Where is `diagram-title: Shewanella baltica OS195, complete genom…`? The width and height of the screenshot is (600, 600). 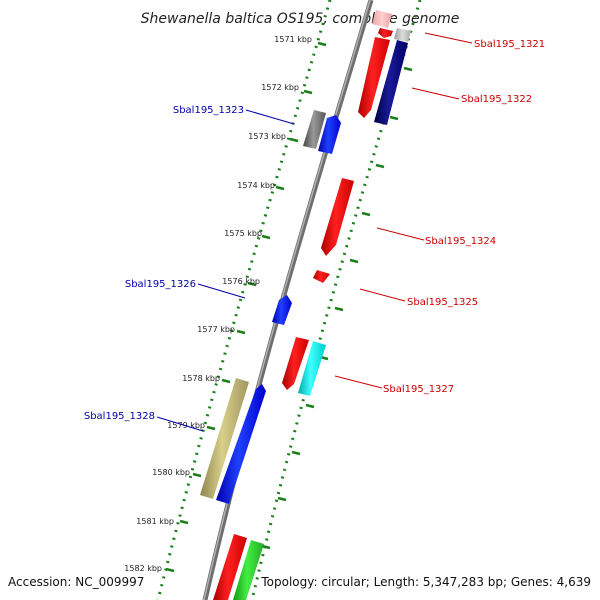
diagram-title: Shewanella baltica OS195, complete genom… is located at coordinates (300, 19).